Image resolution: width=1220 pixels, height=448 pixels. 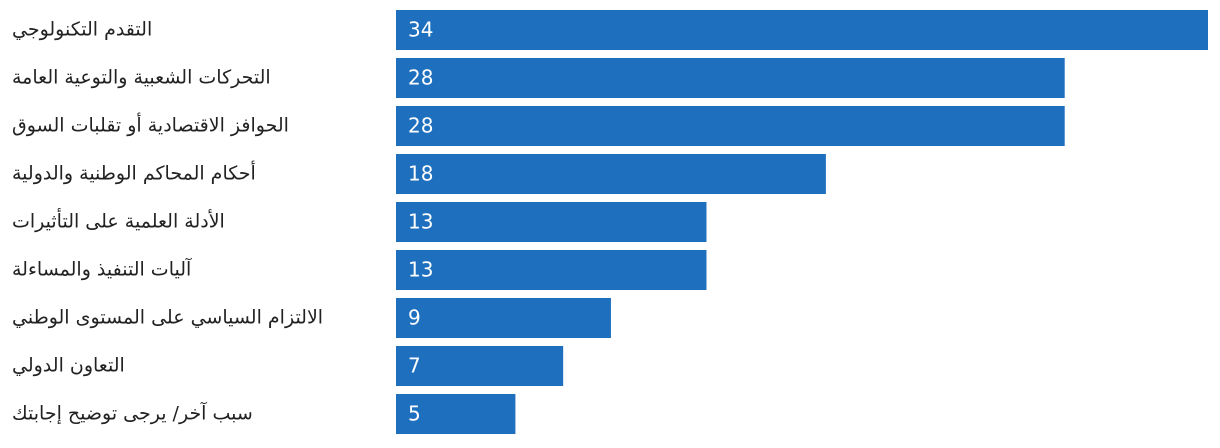 I want to click on category-label: سبب آخر/ يرجى توضيح إجابتك, so click(x=132, y=413).